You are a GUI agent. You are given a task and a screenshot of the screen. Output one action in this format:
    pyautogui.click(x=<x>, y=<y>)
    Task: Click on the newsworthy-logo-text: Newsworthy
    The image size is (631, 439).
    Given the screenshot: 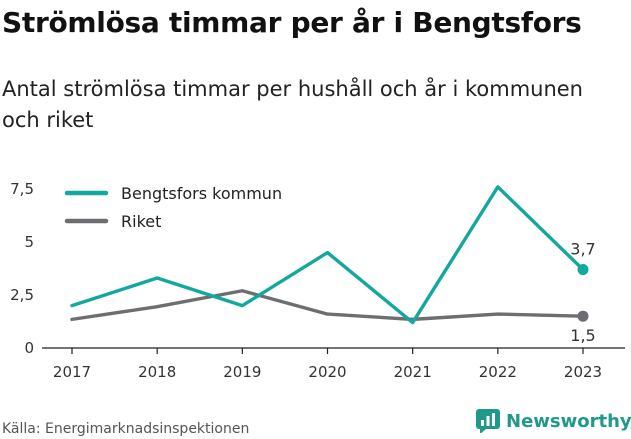 What is the action you would take?
    pyautogui.click(x=568, y=421)
    